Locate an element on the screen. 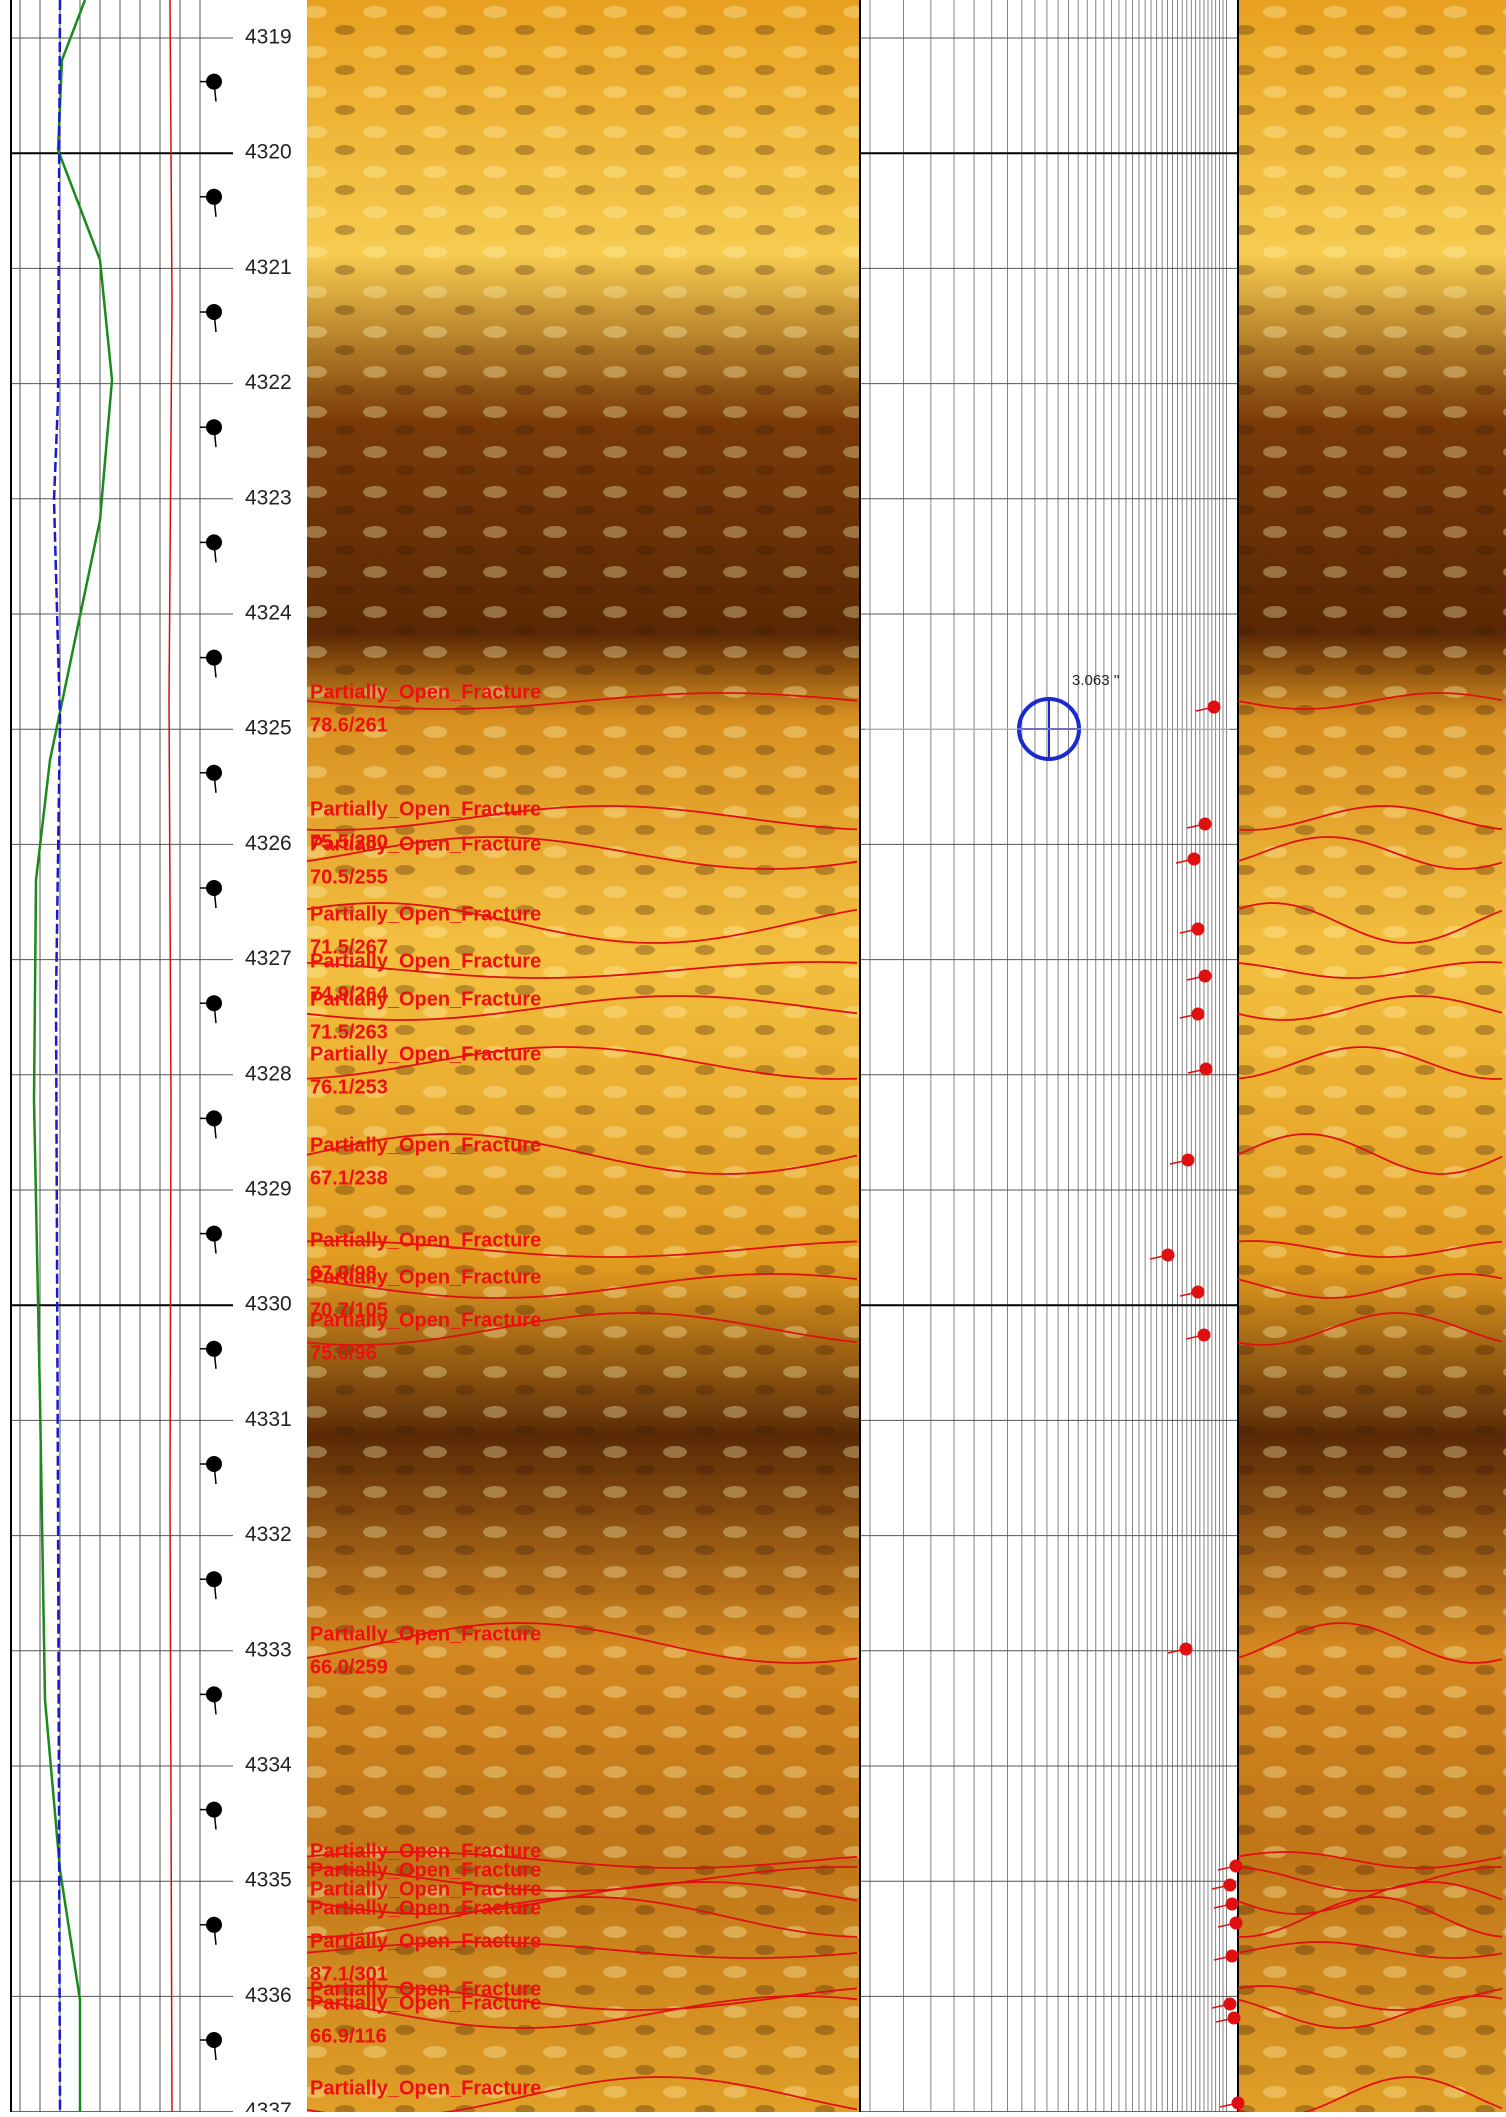  fracture-orientation: 74.9/264 is located at coordinates (349, 994).